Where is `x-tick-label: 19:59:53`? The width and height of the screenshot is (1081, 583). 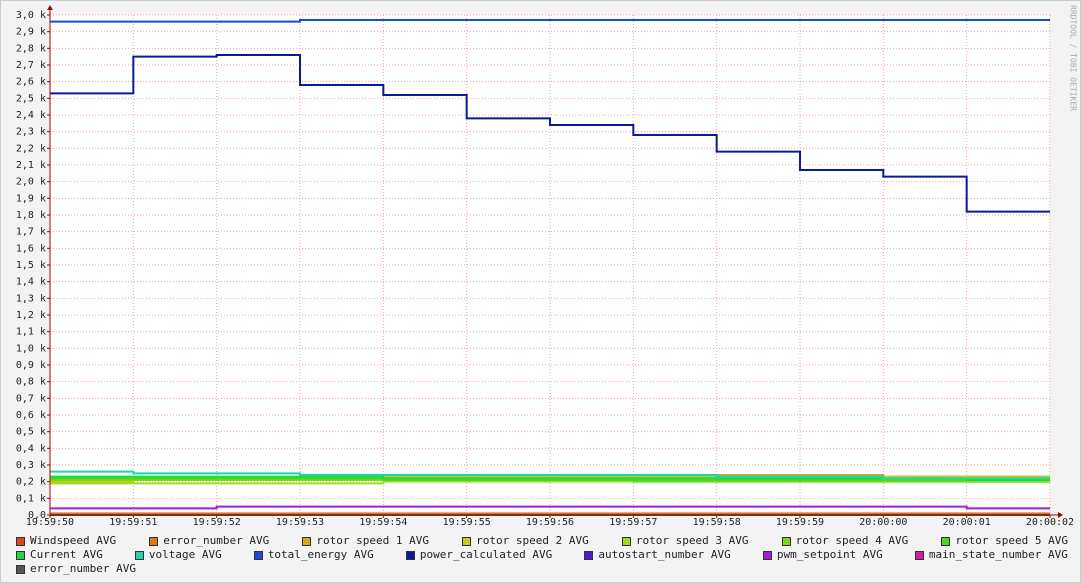
x-tick-label: 19:59:53 is located at coordinates (300, 522).